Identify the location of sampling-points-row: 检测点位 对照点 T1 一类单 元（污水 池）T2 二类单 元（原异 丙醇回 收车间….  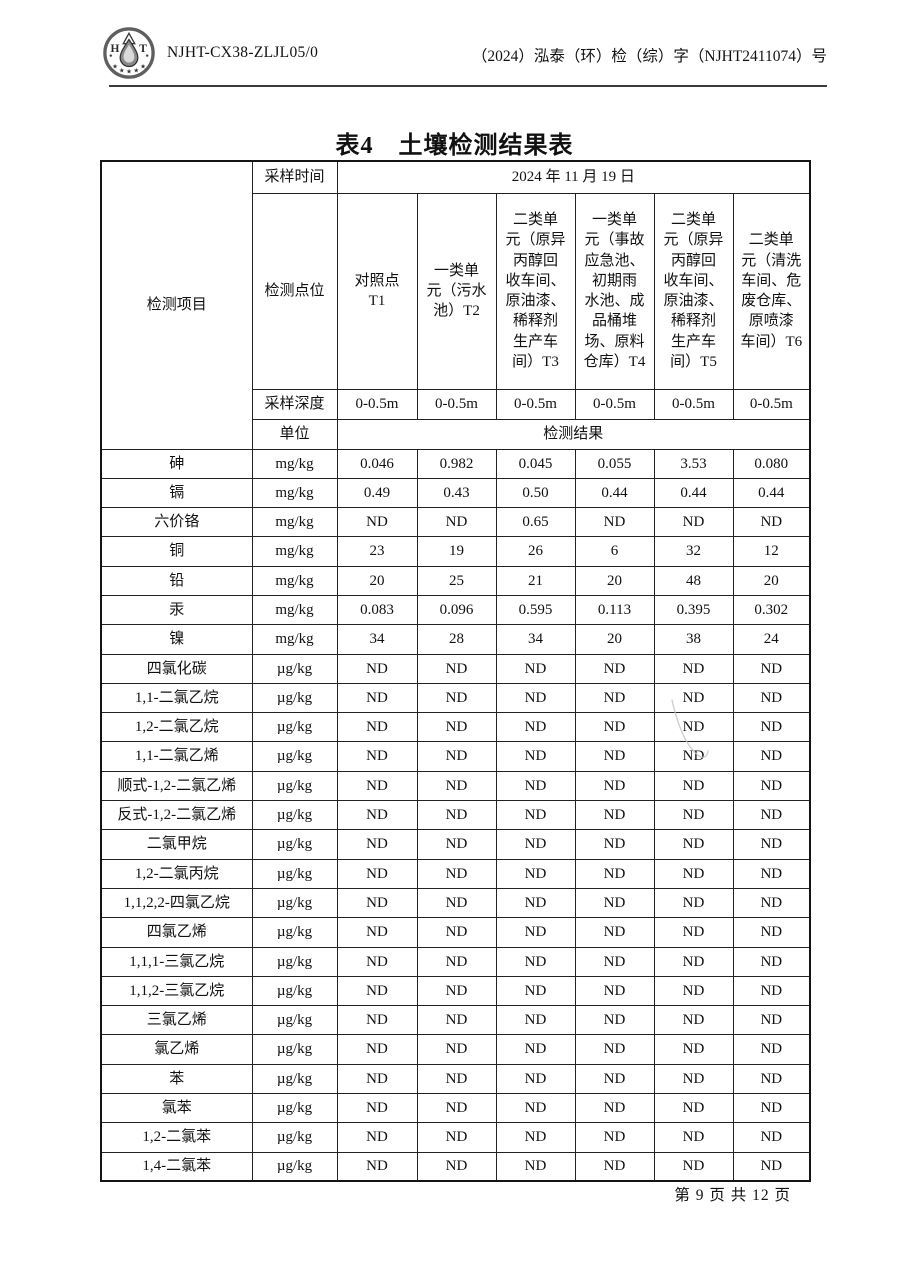
(456, 291).